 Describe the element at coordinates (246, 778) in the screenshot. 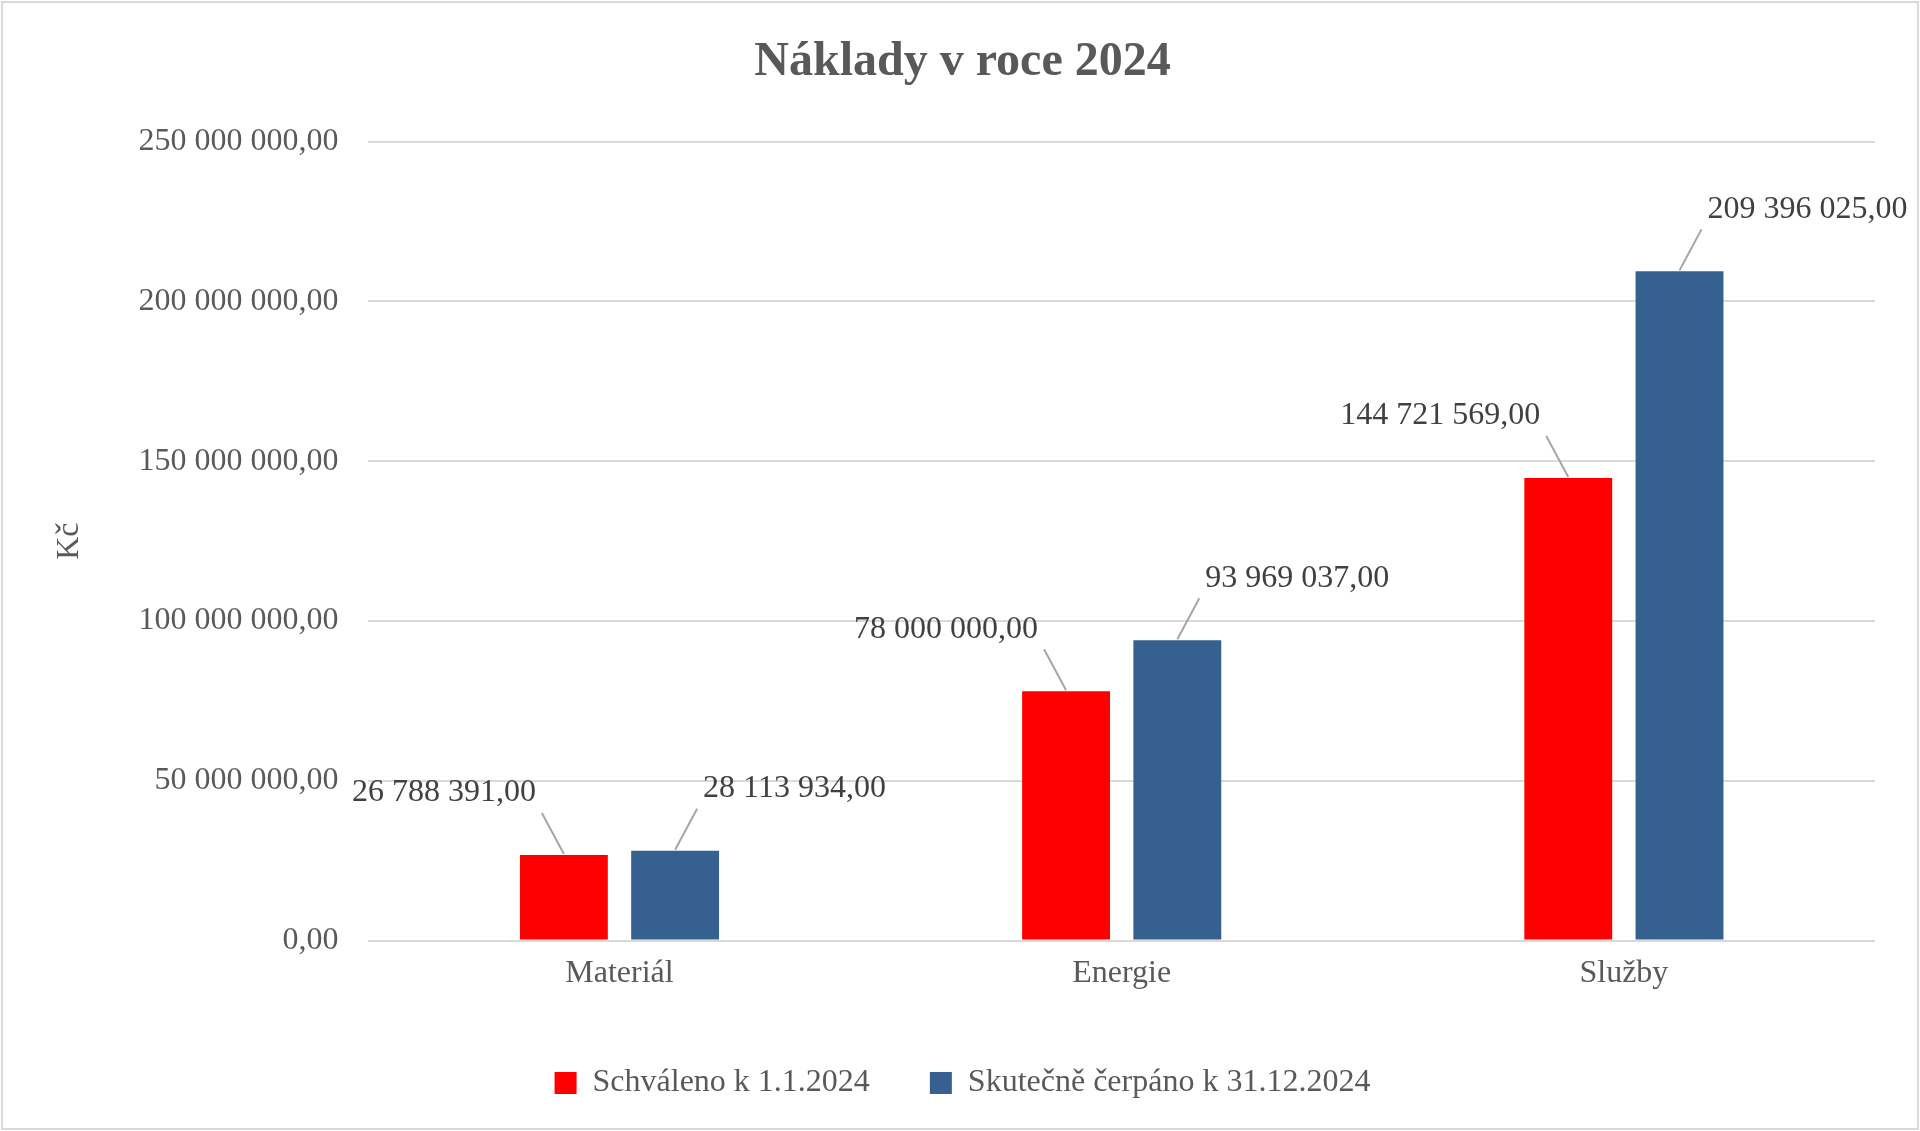

I see `y-tick-label: 50 000 000,00` at that location.